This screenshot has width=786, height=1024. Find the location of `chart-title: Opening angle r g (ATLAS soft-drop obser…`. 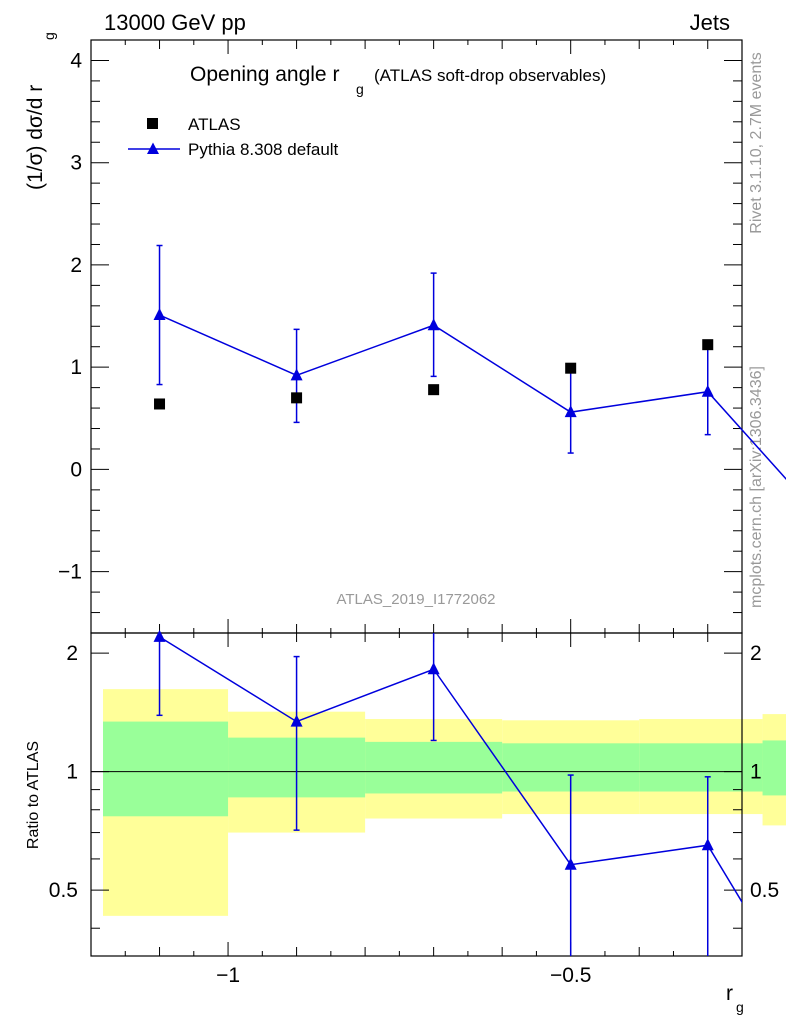

chart-title: Opening angle r g (ATLAS soft-drop obser… is located at coordinates (398, 80).